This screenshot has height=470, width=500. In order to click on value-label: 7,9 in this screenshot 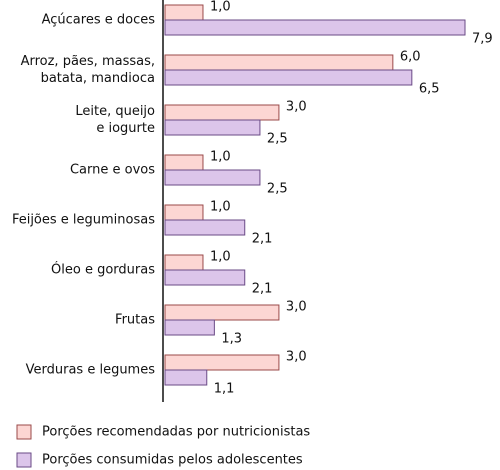, I will do `click(482, 39)`.